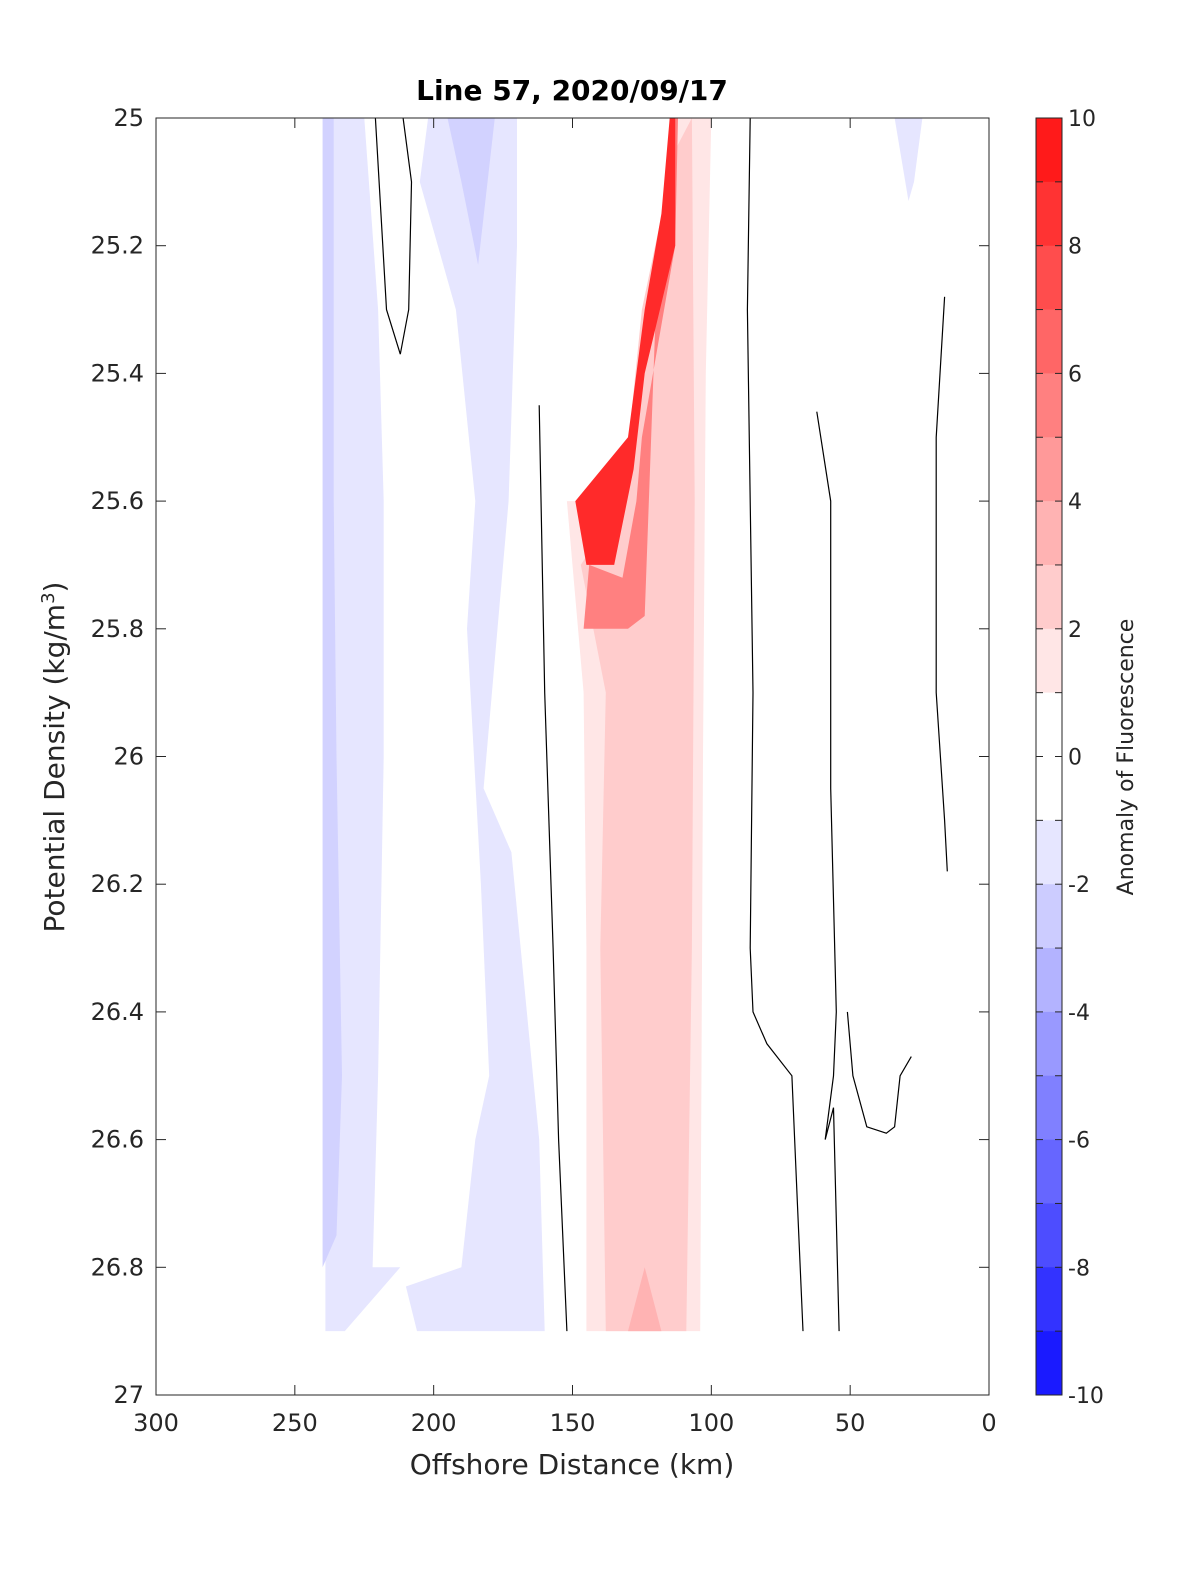 The width and height of the screenshot is (1200, 1575). What do you see at coordinates (54, 587) in the screenshot?
I see `y-axis-label-close: )` at bounding box center [54, 587].